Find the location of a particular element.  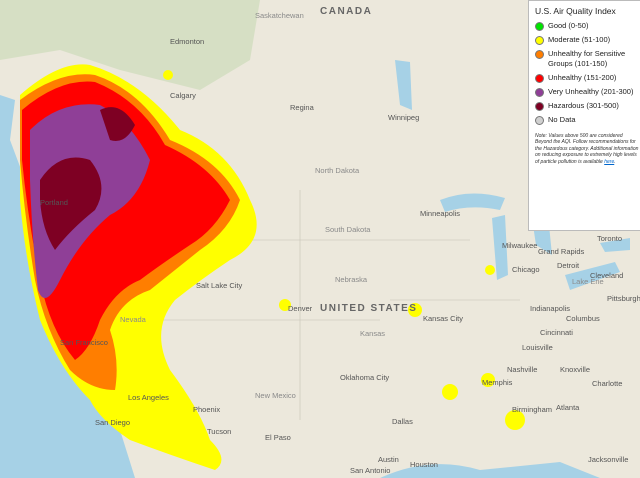

place-label: Saskatchewan is located at coordinates (279, 15).